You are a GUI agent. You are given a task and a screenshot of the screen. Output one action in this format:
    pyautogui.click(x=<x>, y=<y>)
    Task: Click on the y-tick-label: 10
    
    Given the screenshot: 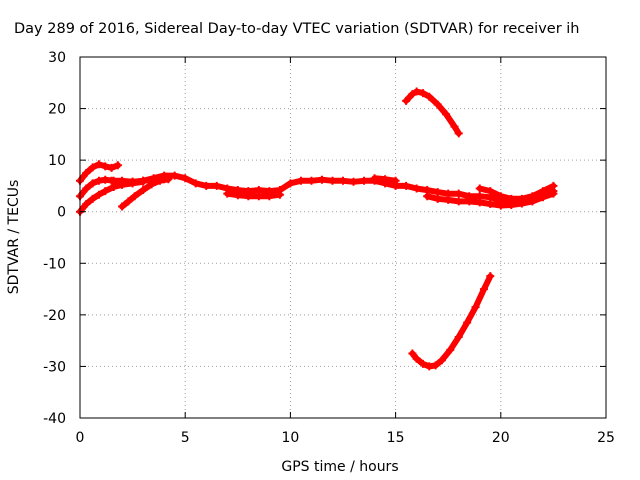 What is the action you would take?
    pyautogui.click(x=57, y=161)
    